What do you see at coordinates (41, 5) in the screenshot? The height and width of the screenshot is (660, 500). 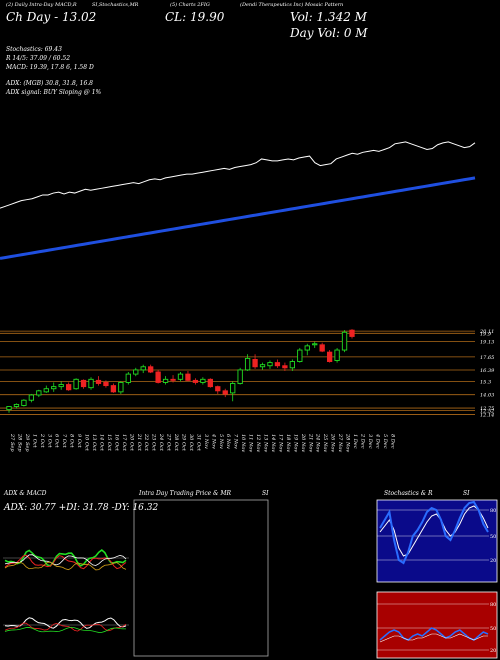 I see `header-small-left: (2) Daily Intra-Day MACD,R` at bounding box center [41, 5].